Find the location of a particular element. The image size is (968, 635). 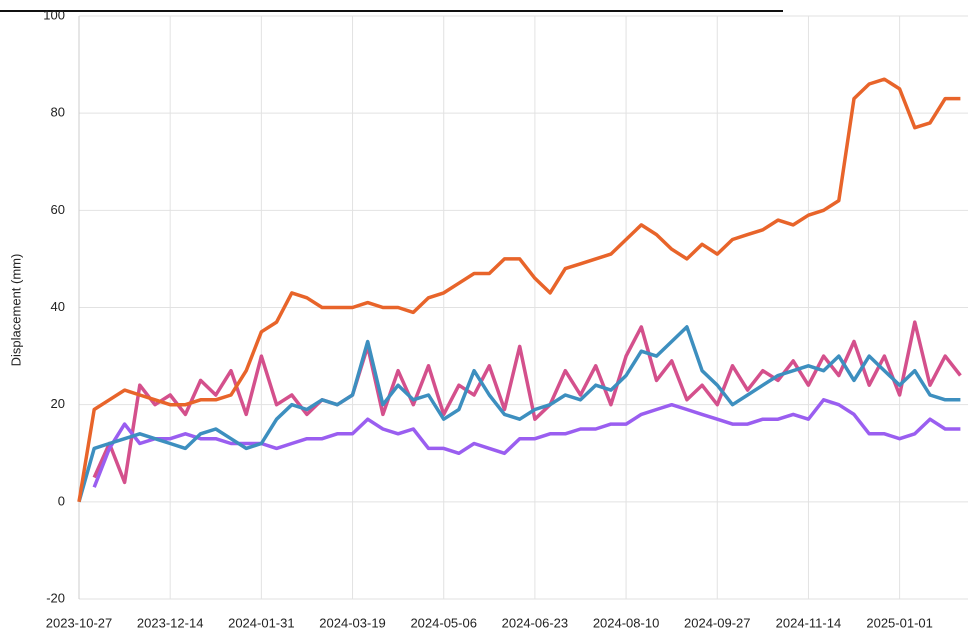

x-tick-label: 2024-03-19 is located at coordinates (352, 622).